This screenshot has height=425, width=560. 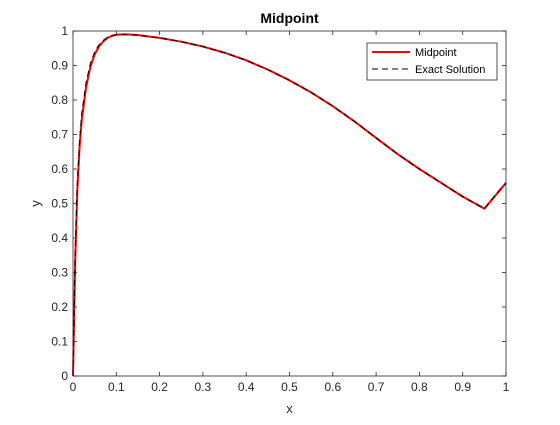 I want to click on x-tick-label: 0.1, so click(x=116, y=387).